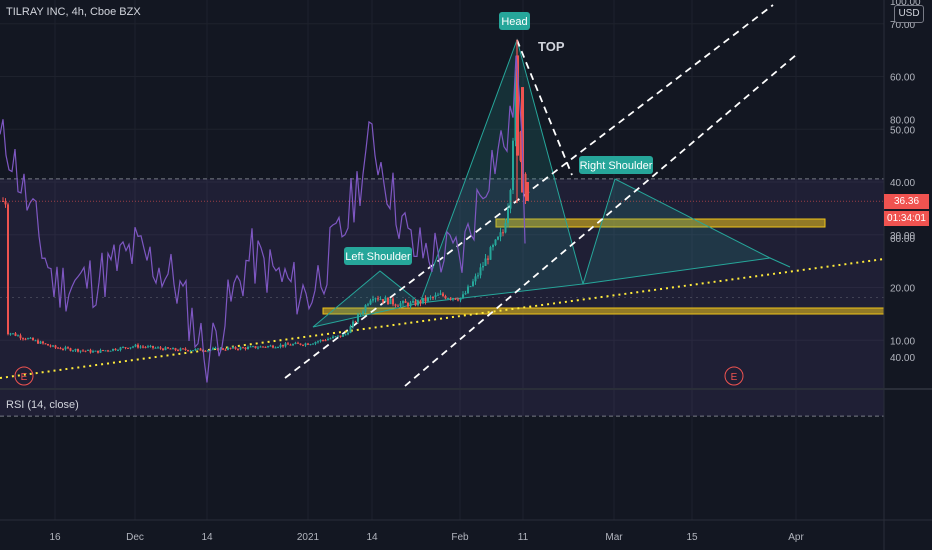 The width and height of the screenshot is (932, 550). What do you see at coordinates (73, 12) in the screenshot?
I see `symbol-title: TILRAY INC, 4h, Cboe BZX` at bounding box center [73, 12].